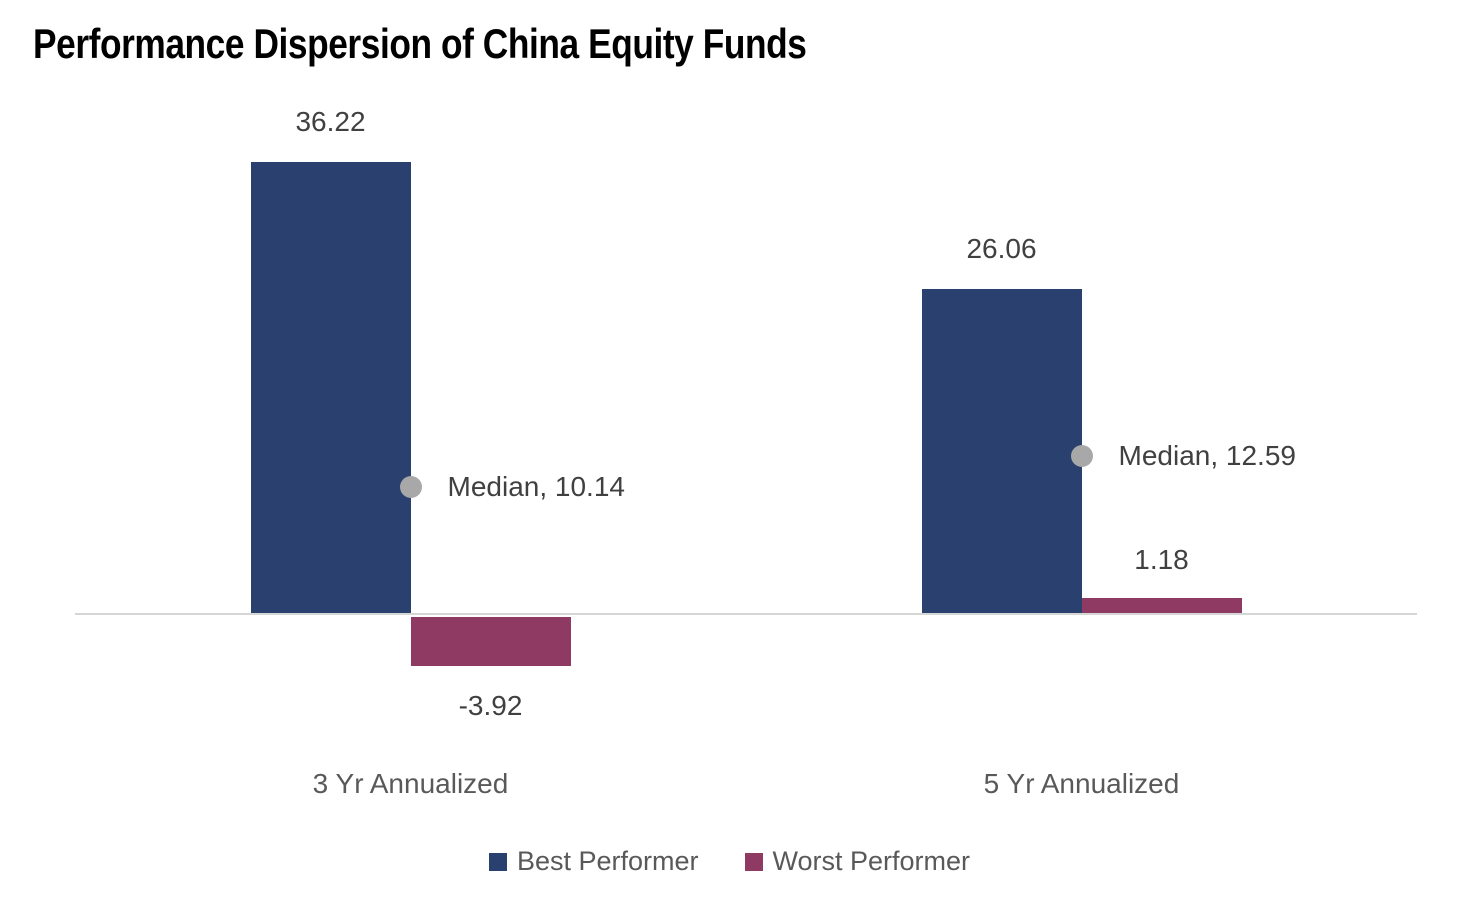 The width and height of the screenshot is (1459, 911). Describe the element at coordinates (536, 486) in the screenshot. I see `median-label-3yr: Median, 10.14` at that location.